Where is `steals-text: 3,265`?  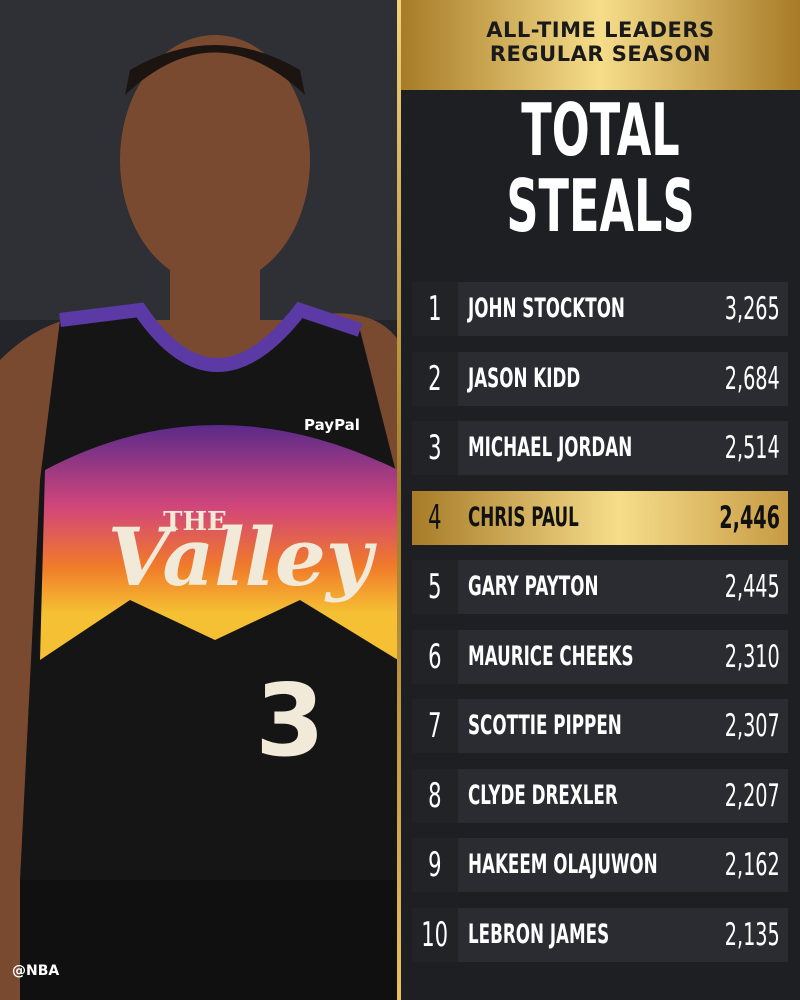
steals-text: 3,265 is located at coordinates (752, 309).